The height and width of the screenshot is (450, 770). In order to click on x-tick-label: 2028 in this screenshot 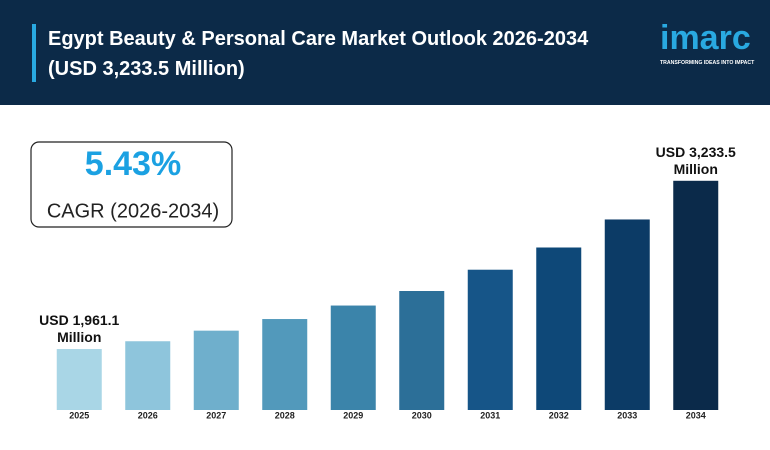, I will do `click(285, 415)`.